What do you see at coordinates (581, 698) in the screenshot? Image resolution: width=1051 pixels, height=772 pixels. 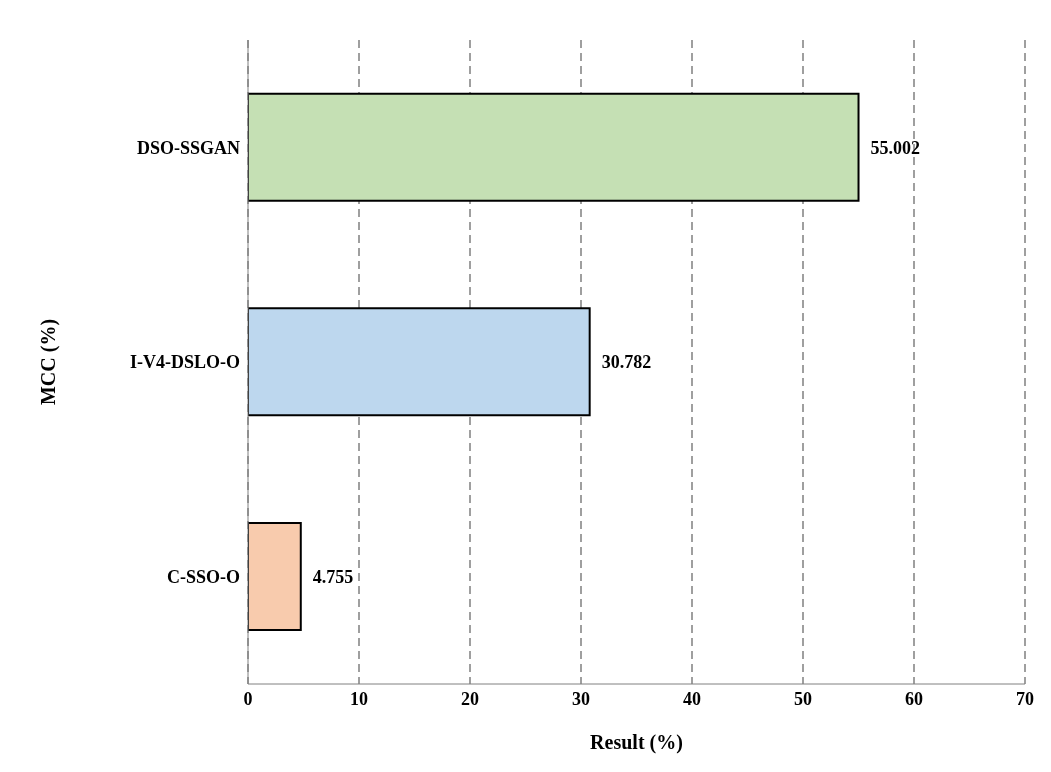 I see `x-tick-label: 30` at bounding box center [581, 698].